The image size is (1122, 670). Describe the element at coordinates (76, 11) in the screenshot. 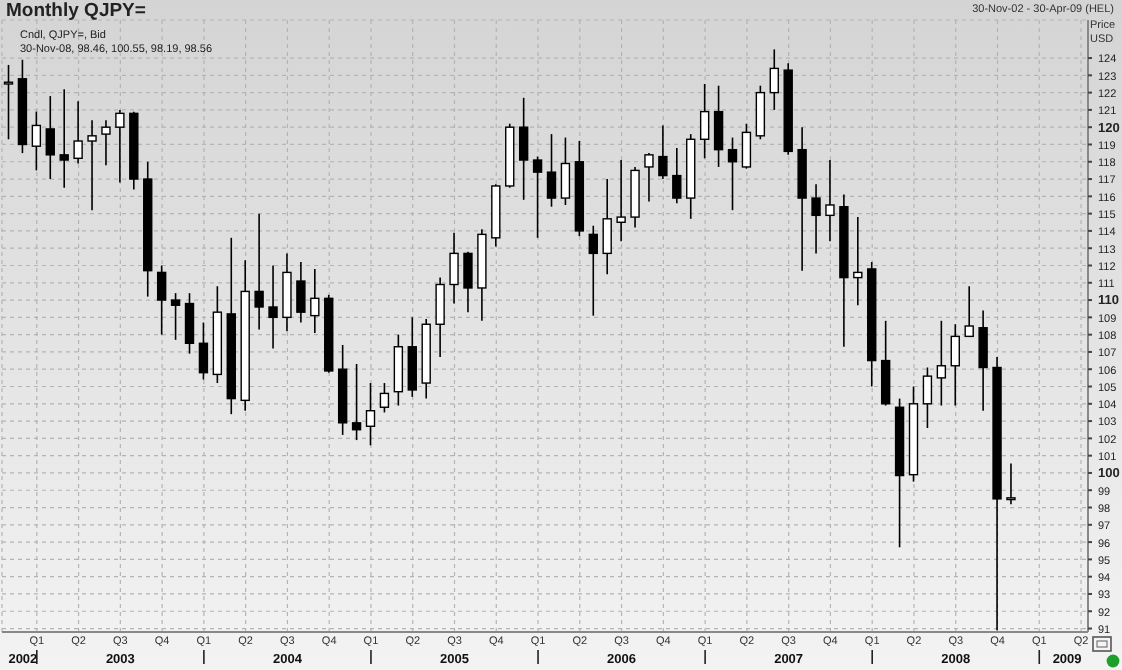

I see `chart-title: Monthly QJPY=` at that location.